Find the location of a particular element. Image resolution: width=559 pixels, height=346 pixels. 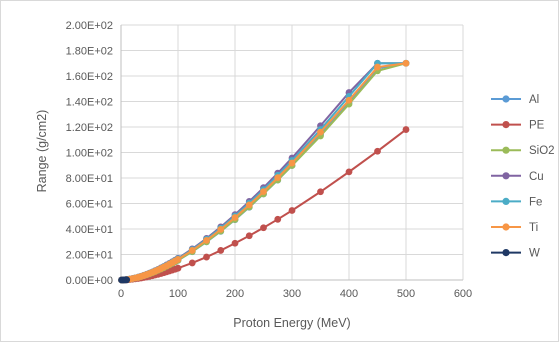

x-tick-label: 600 is located at coordinates (463, 294).